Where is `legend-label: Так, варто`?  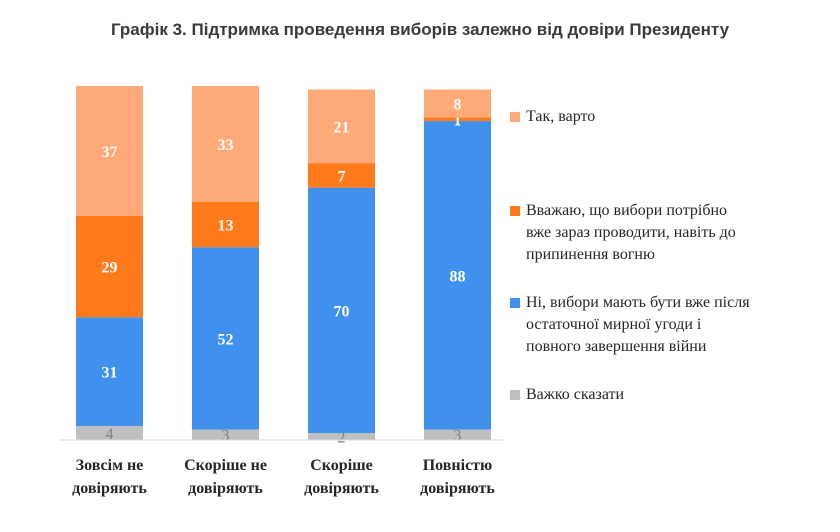 legend-label: Так, варто is located at coordinates (676, 117).